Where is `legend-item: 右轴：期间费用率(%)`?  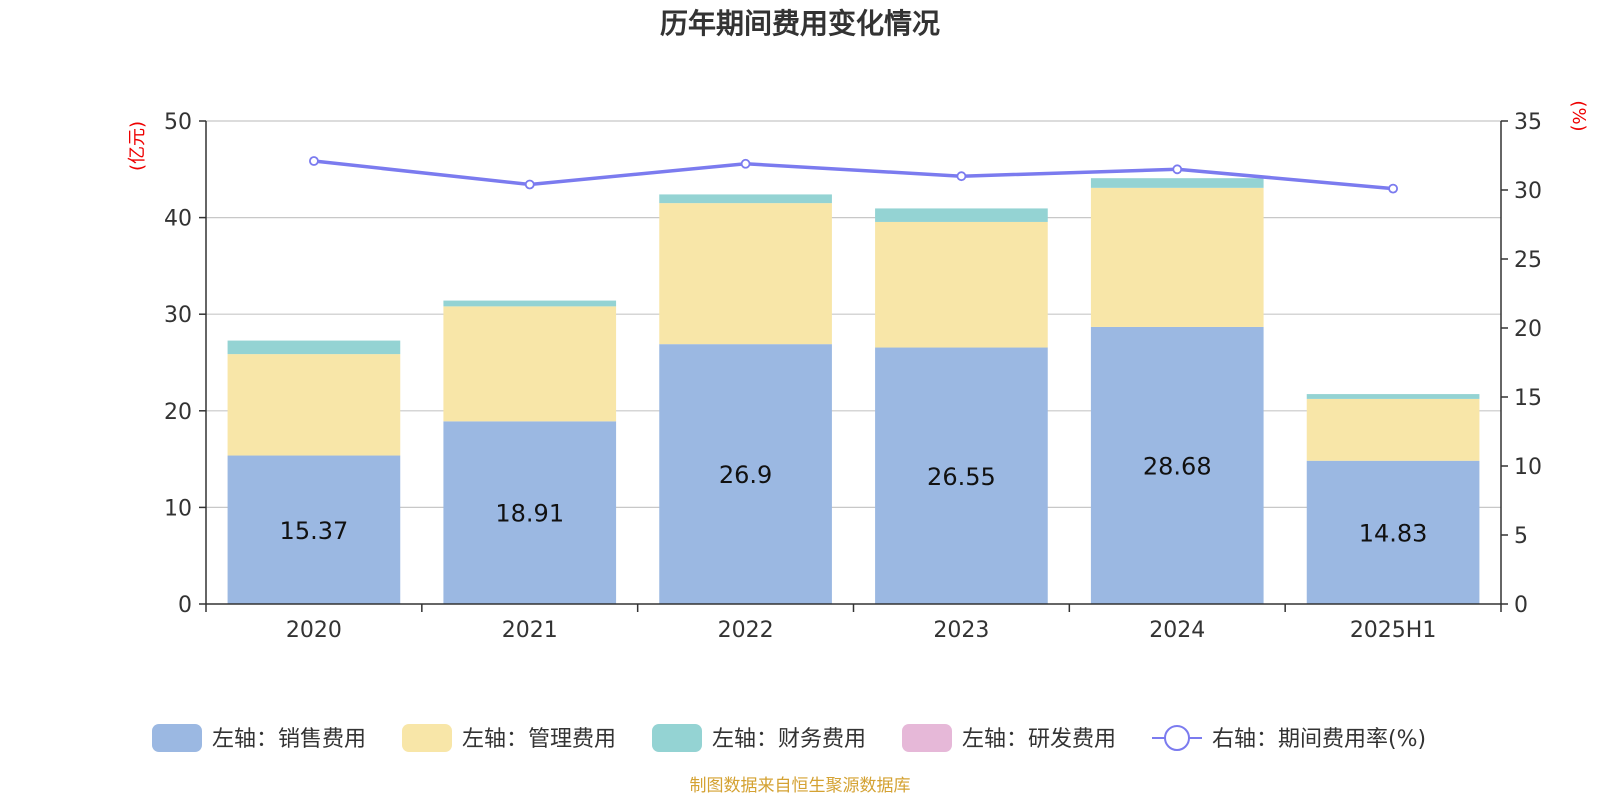
legend-item: 右轴：期间费用率(%) is located at coordinates (1289, 738).